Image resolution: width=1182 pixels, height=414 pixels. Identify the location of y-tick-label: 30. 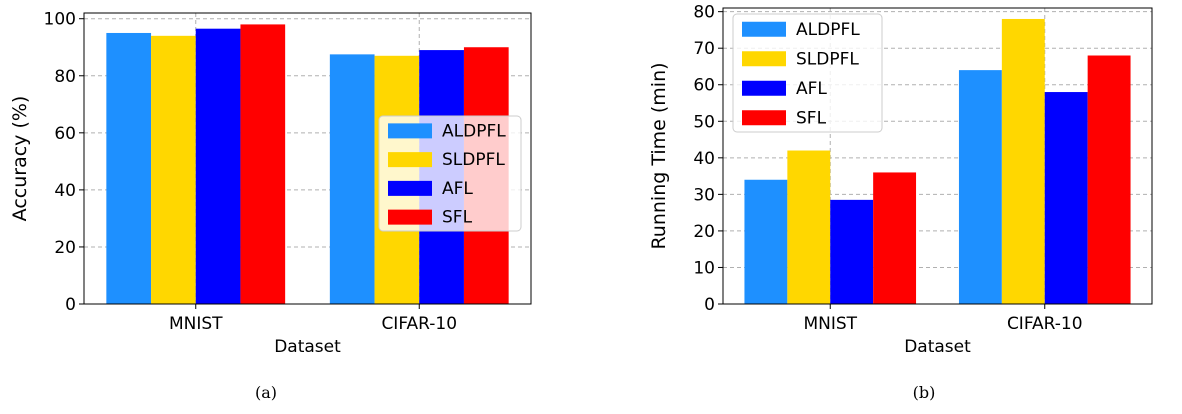
(704, 195).